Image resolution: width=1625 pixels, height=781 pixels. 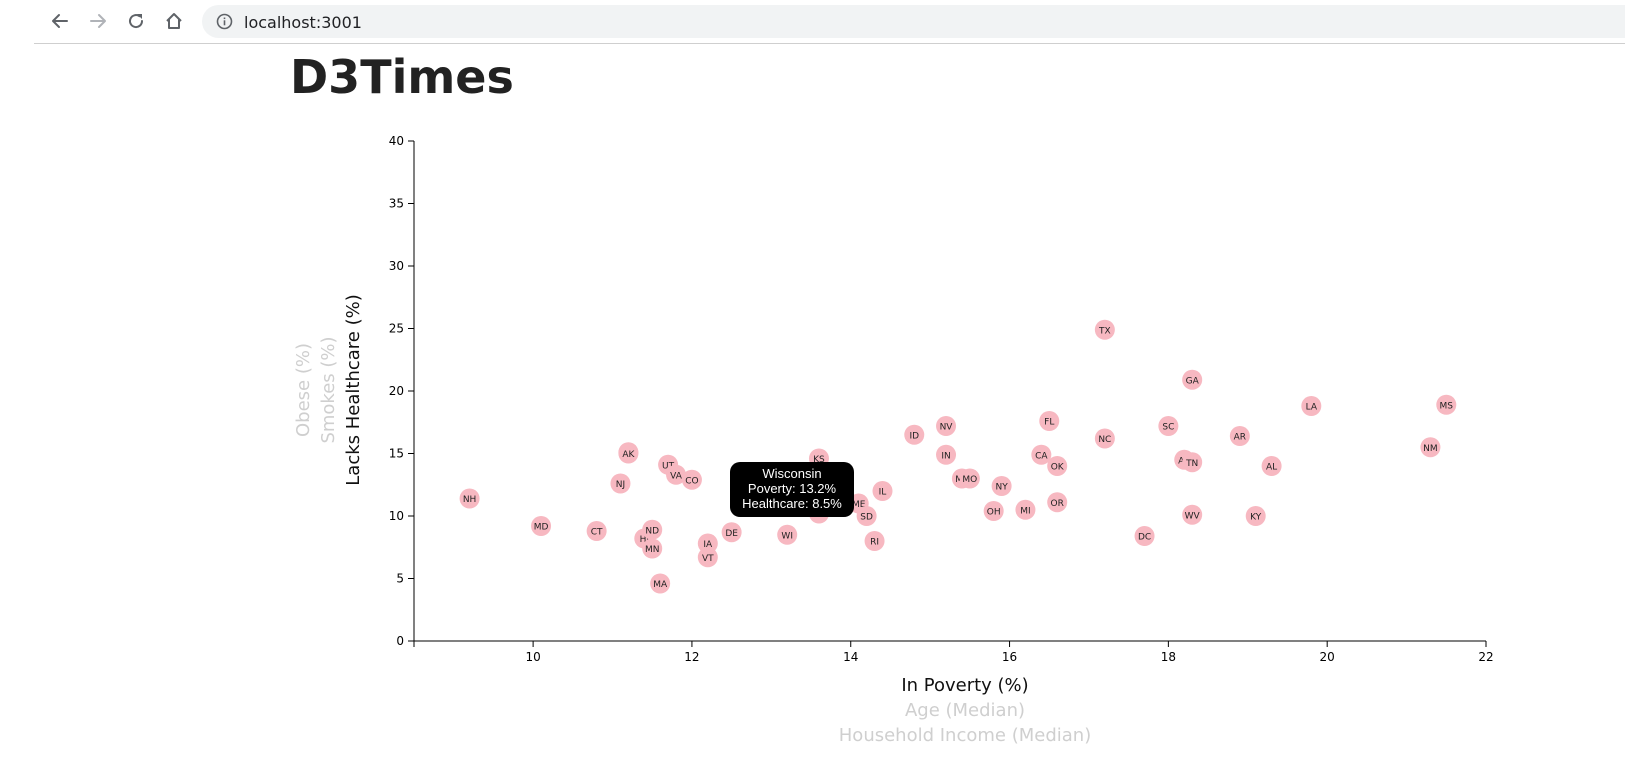 I want to click on state-abbr-label: HI, so click(x=644, y=540).